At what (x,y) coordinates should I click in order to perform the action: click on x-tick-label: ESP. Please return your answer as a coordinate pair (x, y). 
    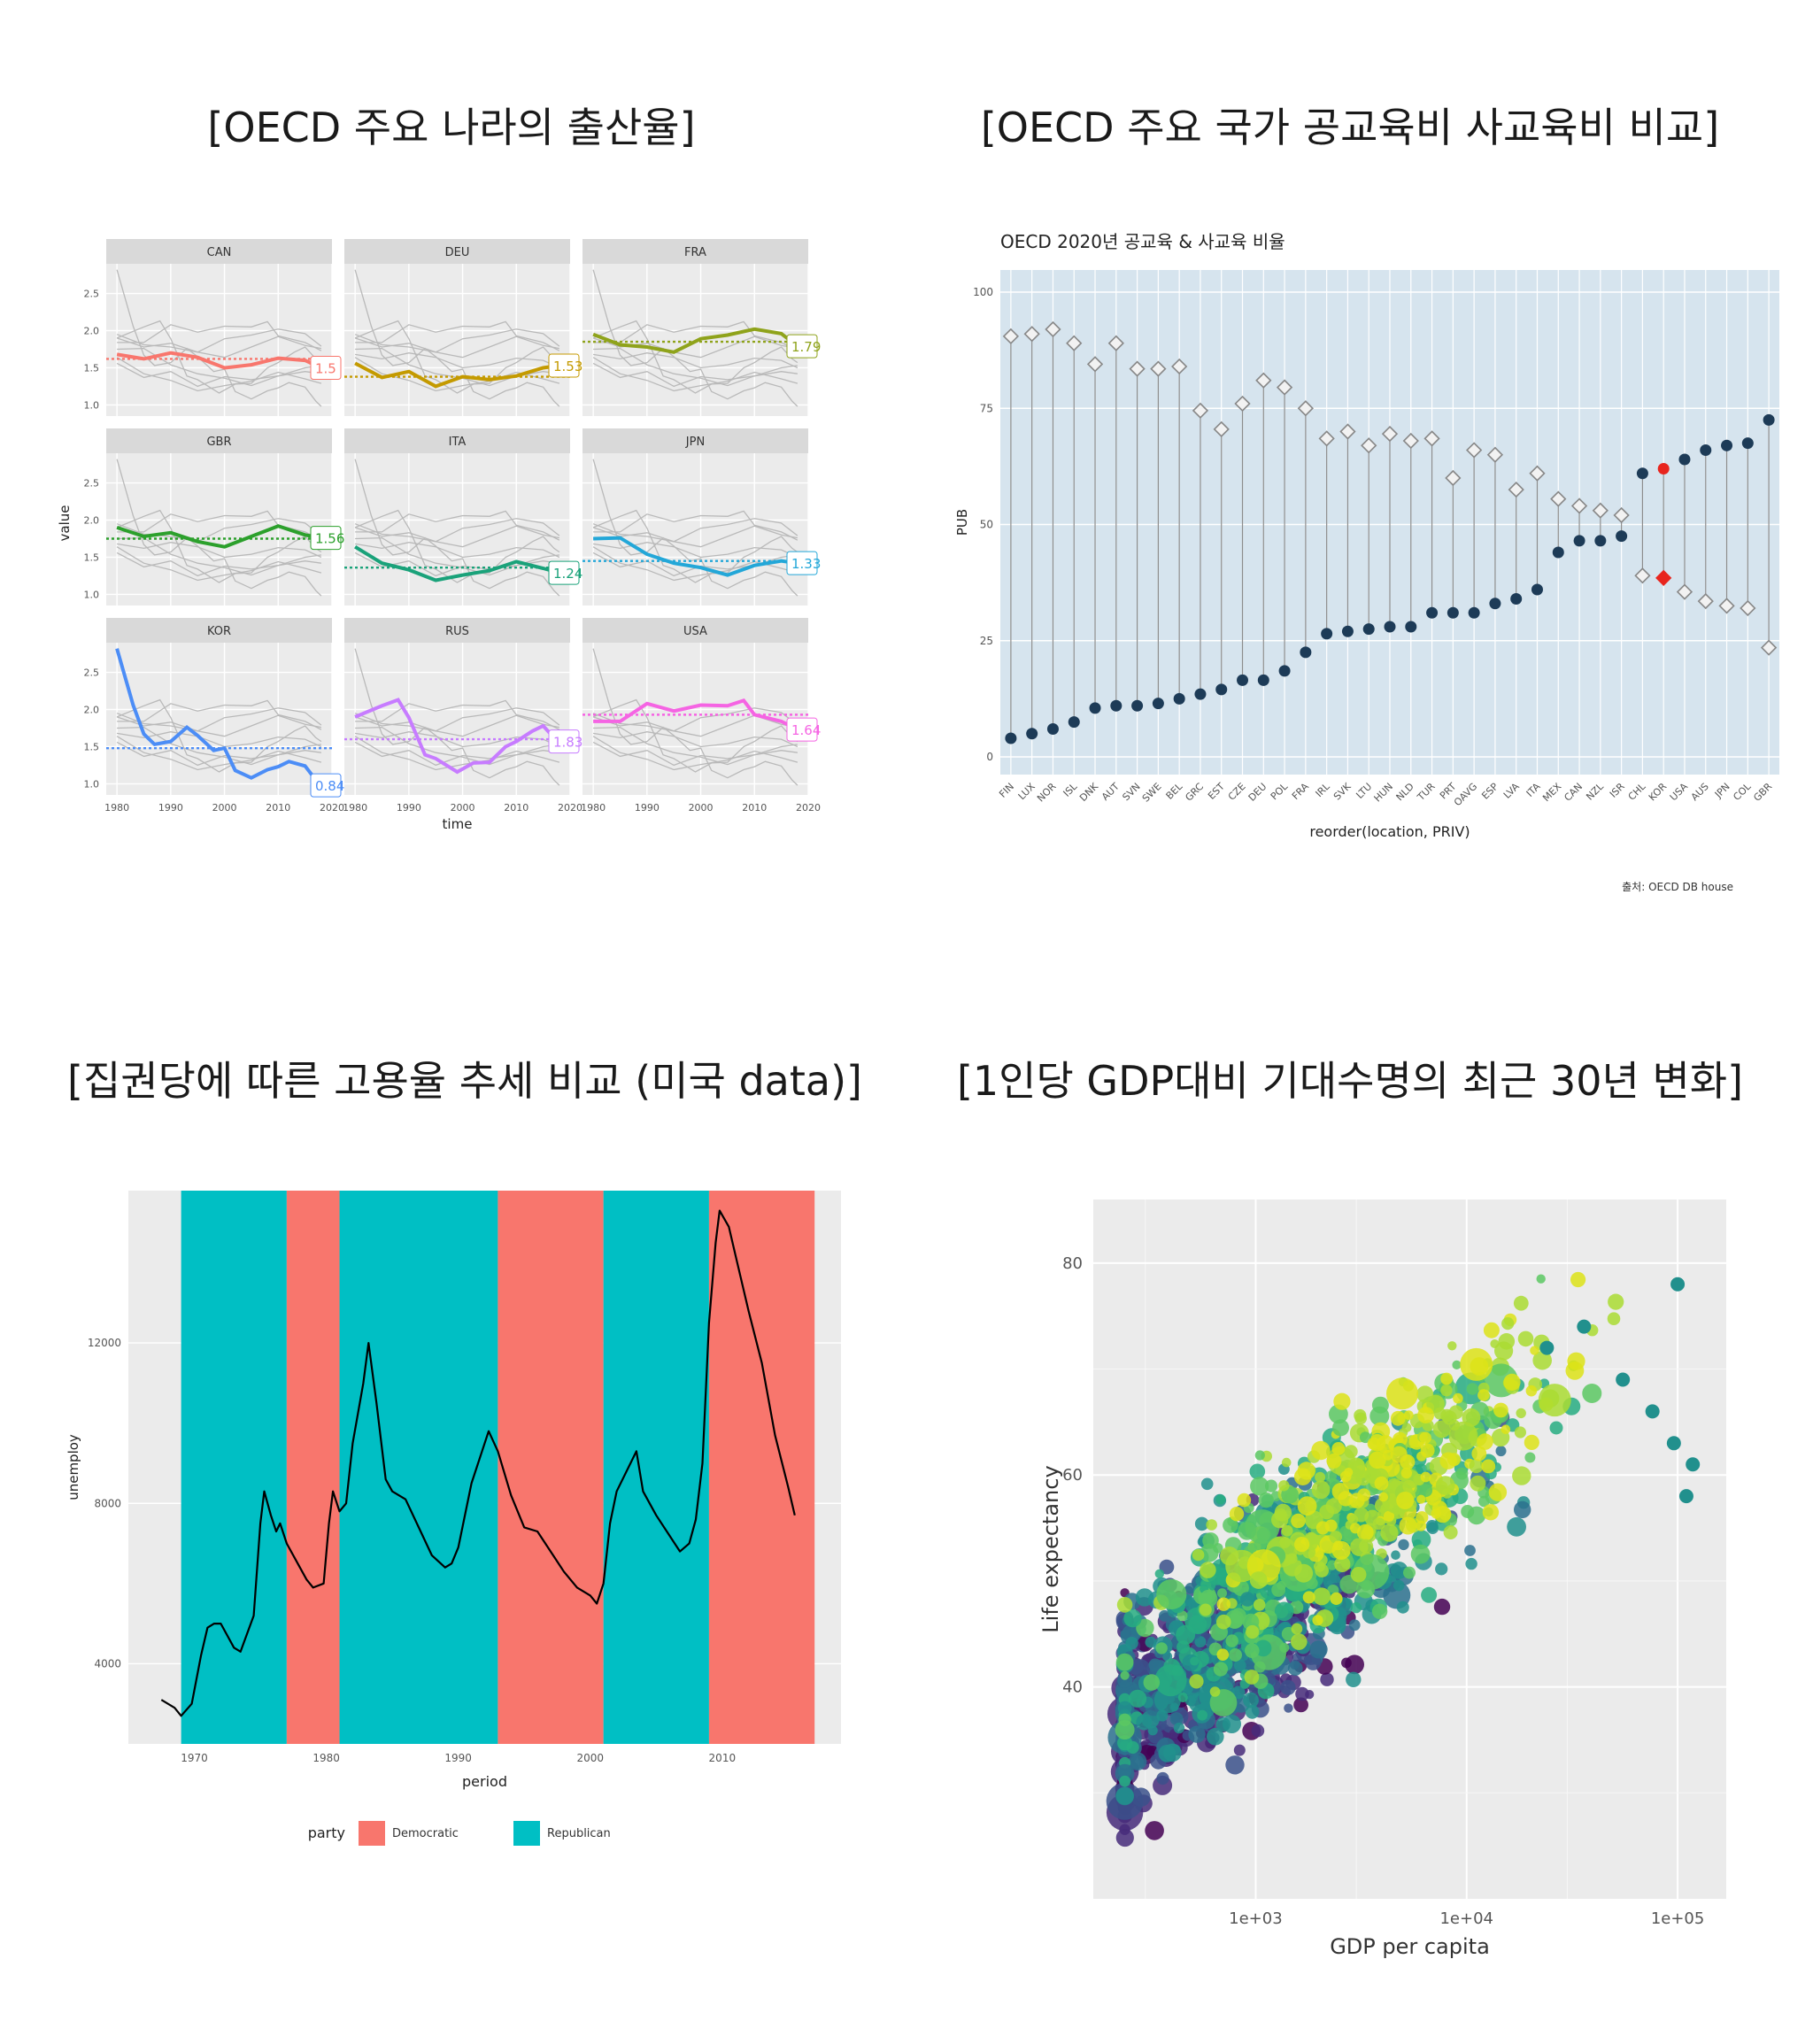
    Looking at the image, I should click on (1490, 791).